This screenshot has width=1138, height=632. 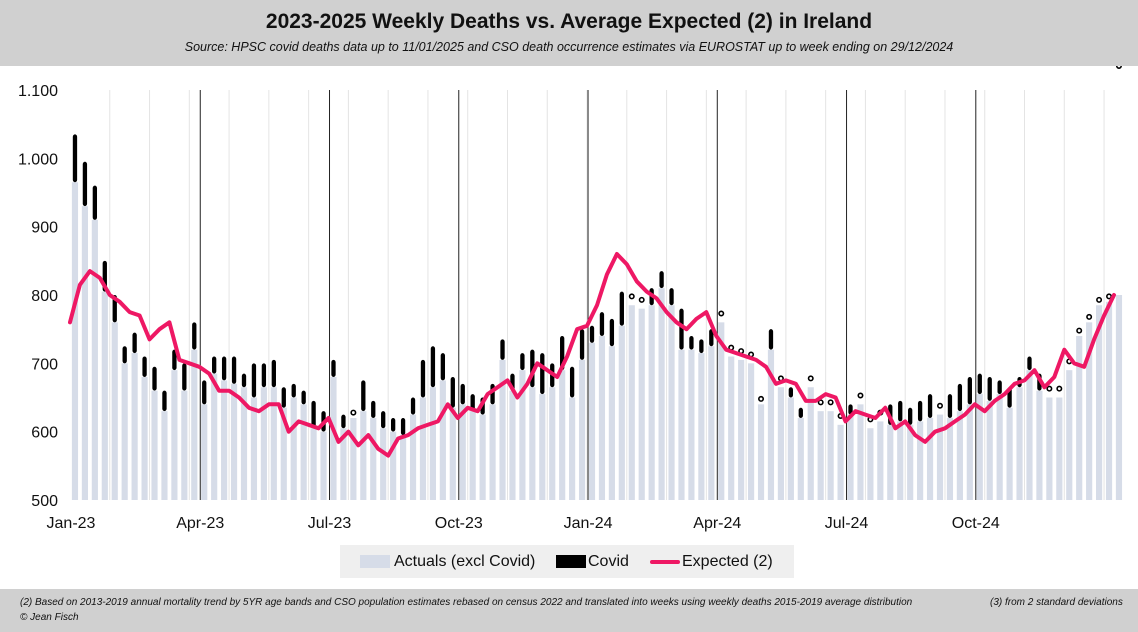 I want to click on copyright: © Jean Fisch, so click(x=49, y=617).